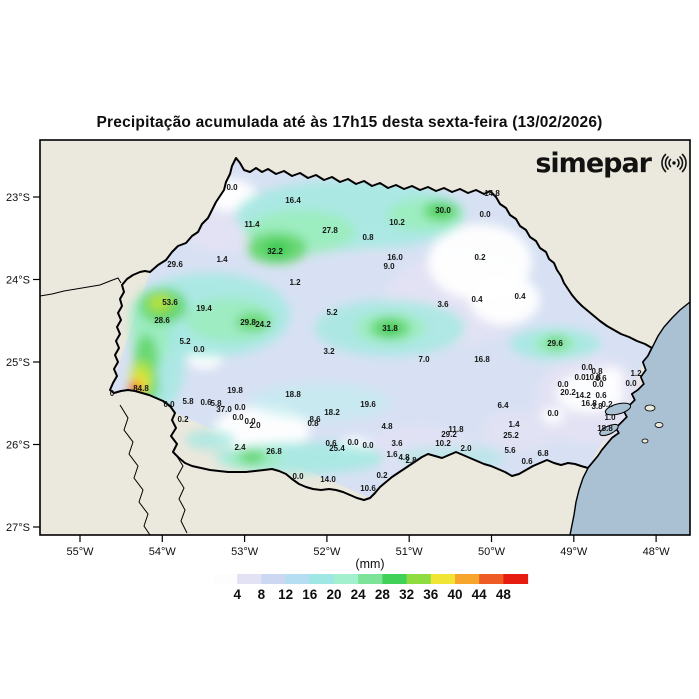  What do you see at coordinates (443, 304) in the screenshot?
I see `station-value: 3.6` at bounding box center [443, 304].